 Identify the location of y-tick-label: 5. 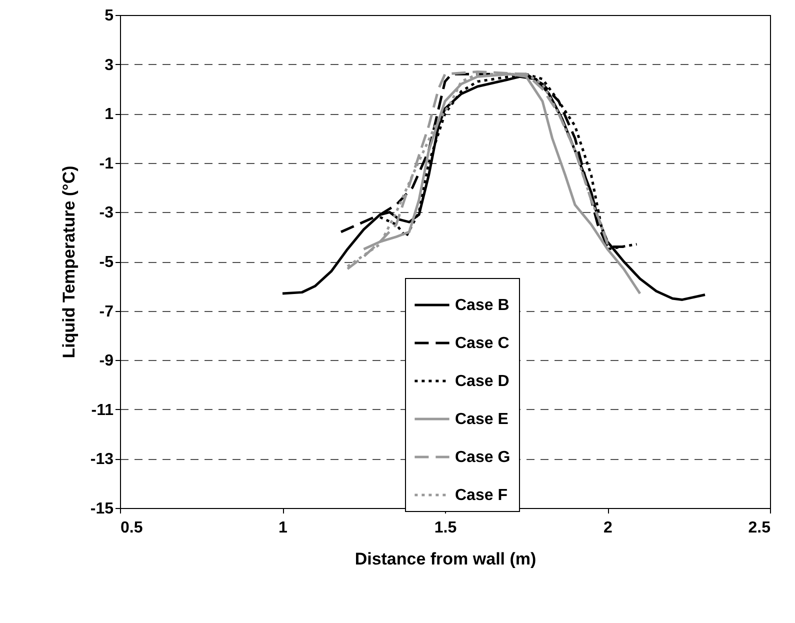
(109, 16).